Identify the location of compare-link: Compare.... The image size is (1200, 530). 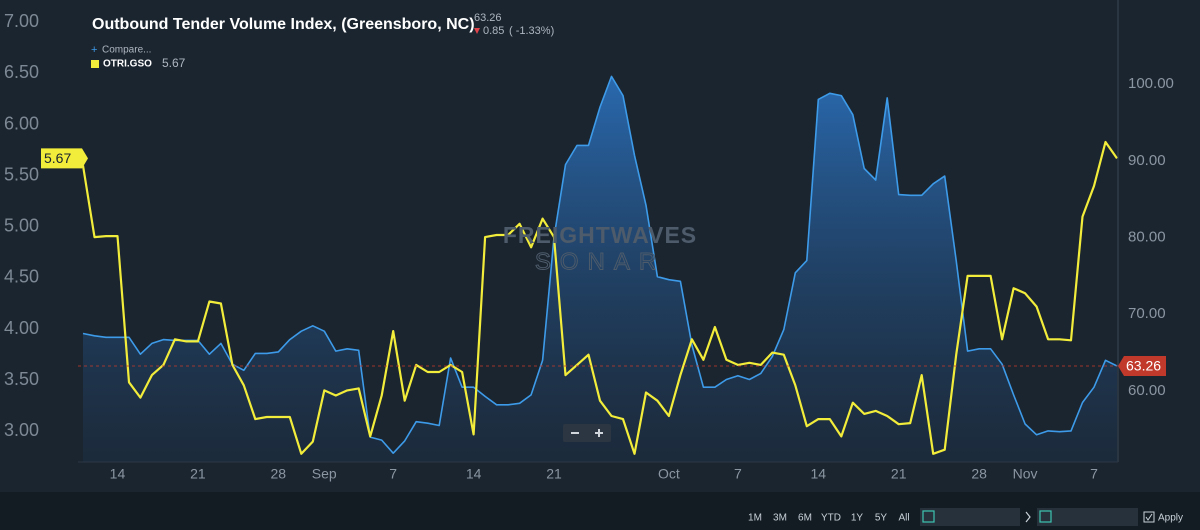
(126, 50).